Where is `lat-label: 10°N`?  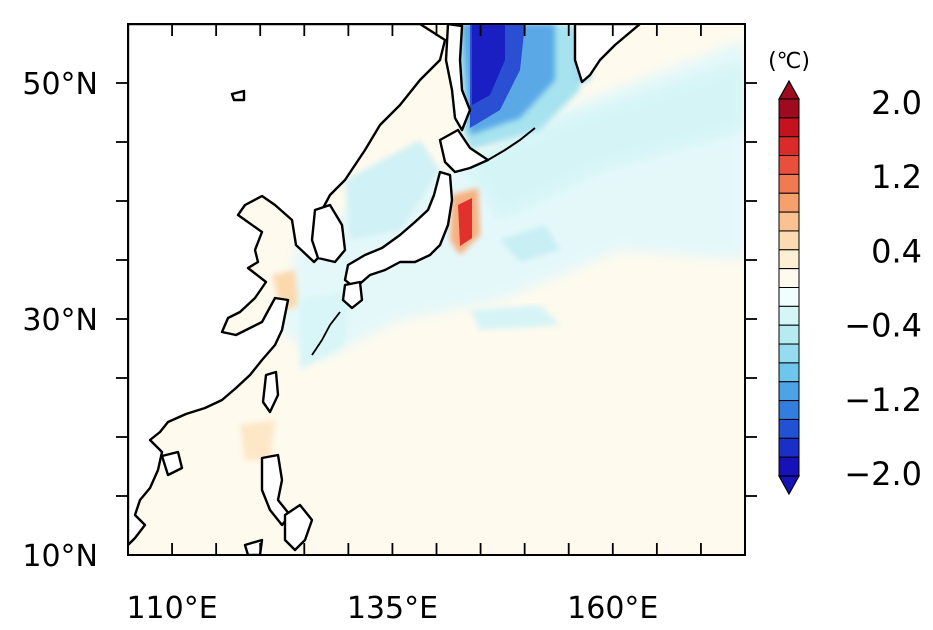
lat-label: 10°N is located at coordinates (60, 556).